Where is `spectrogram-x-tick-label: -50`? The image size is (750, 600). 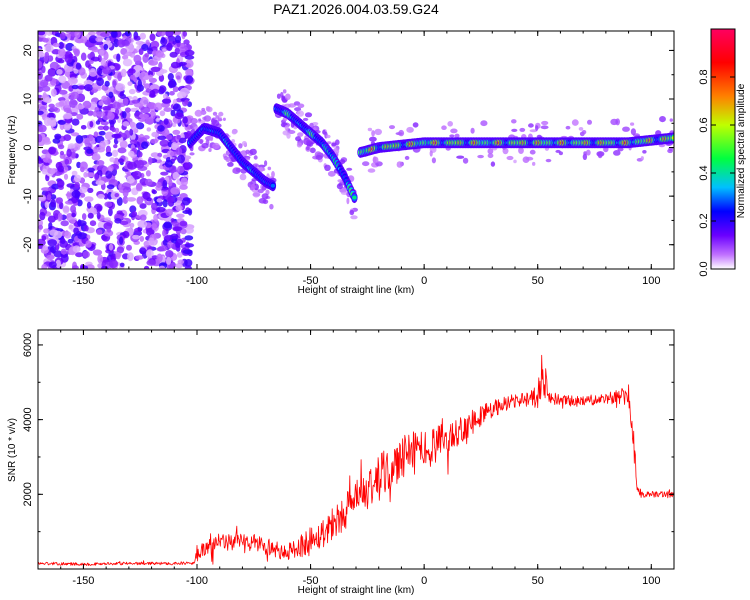
spectrogram-x-tick-label: -50 is located at coordinates (311, 281).